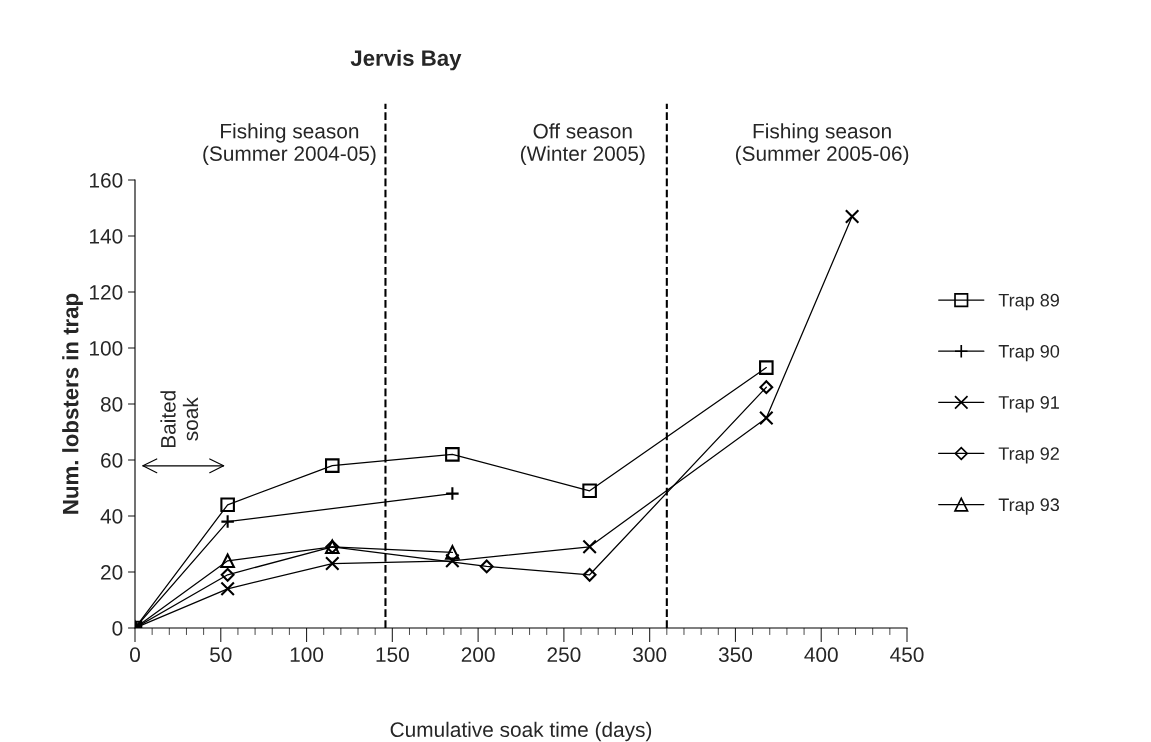 This screenshot has width=1151, height=742. I want to click on legend-label: Trap 93, so click(1029, 506).